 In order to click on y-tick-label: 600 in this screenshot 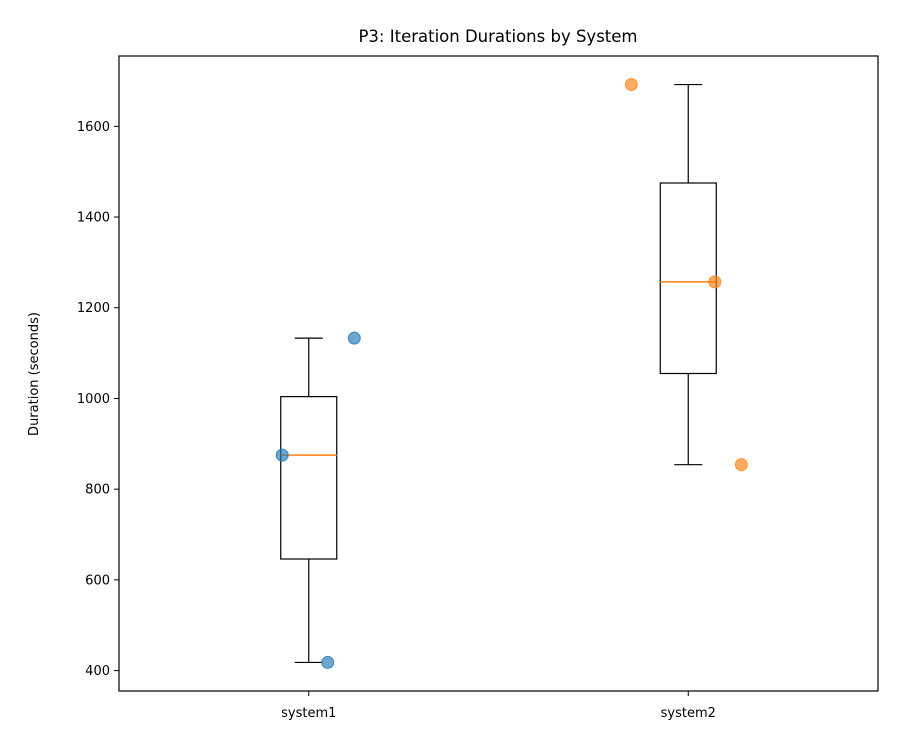, I will do `click(97, 580)`.